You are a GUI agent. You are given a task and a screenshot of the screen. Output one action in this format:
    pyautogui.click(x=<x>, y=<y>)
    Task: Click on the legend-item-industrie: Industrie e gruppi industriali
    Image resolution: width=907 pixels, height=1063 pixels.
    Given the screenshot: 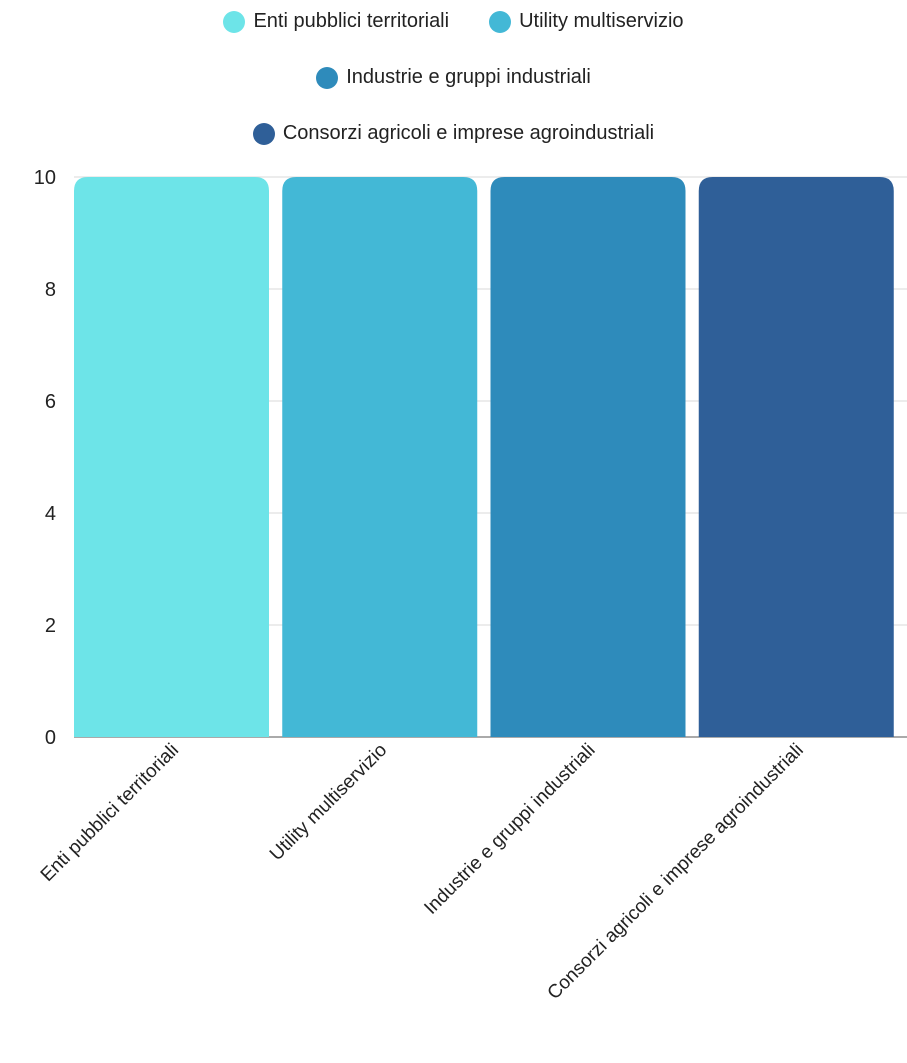 What is the action you would take?
    pyautogui.click(x=453, y=77)
    